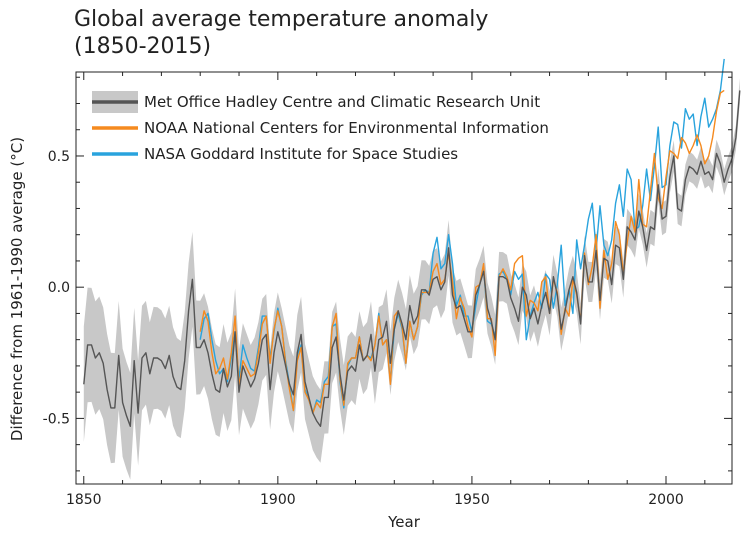 Image resolution: width=754 pixels, height=537 pixels. I want to click on x-tick-label: 1950, so click(472, 500).